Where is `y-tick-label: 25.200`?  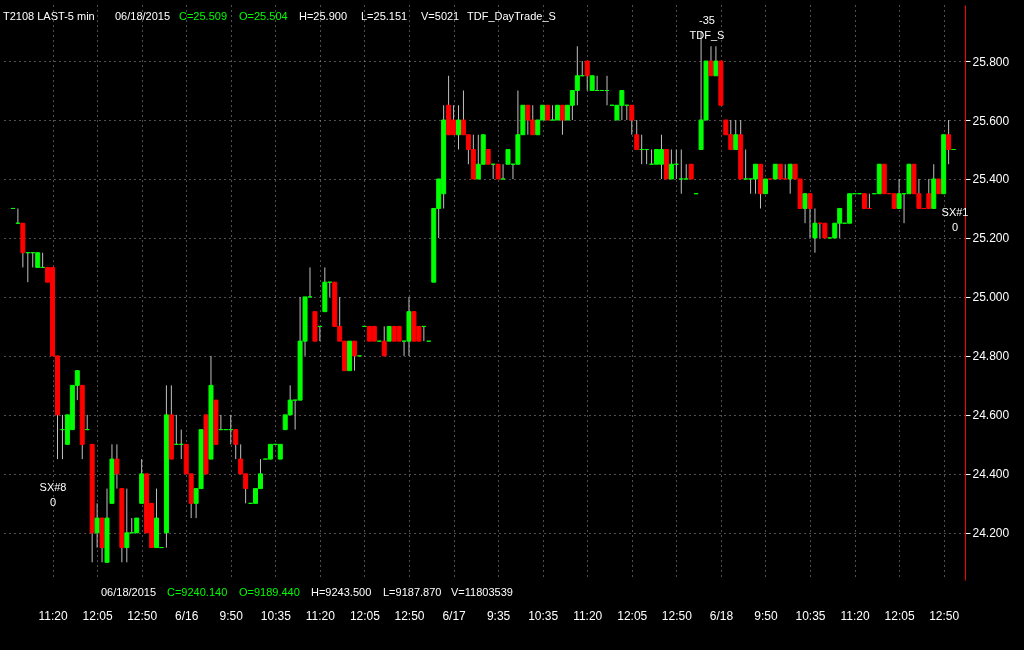
y-tick-label: 25.200 is located at coordinates (991, 238).